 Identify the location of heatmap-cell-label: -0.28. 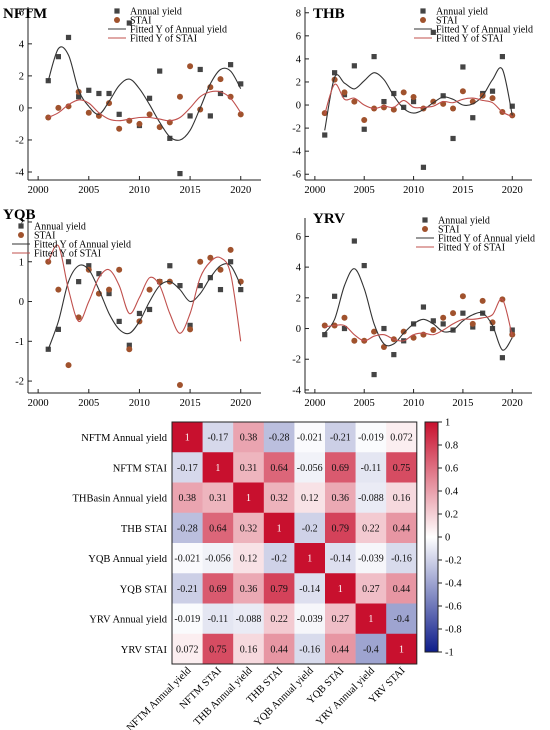
(279, 438).